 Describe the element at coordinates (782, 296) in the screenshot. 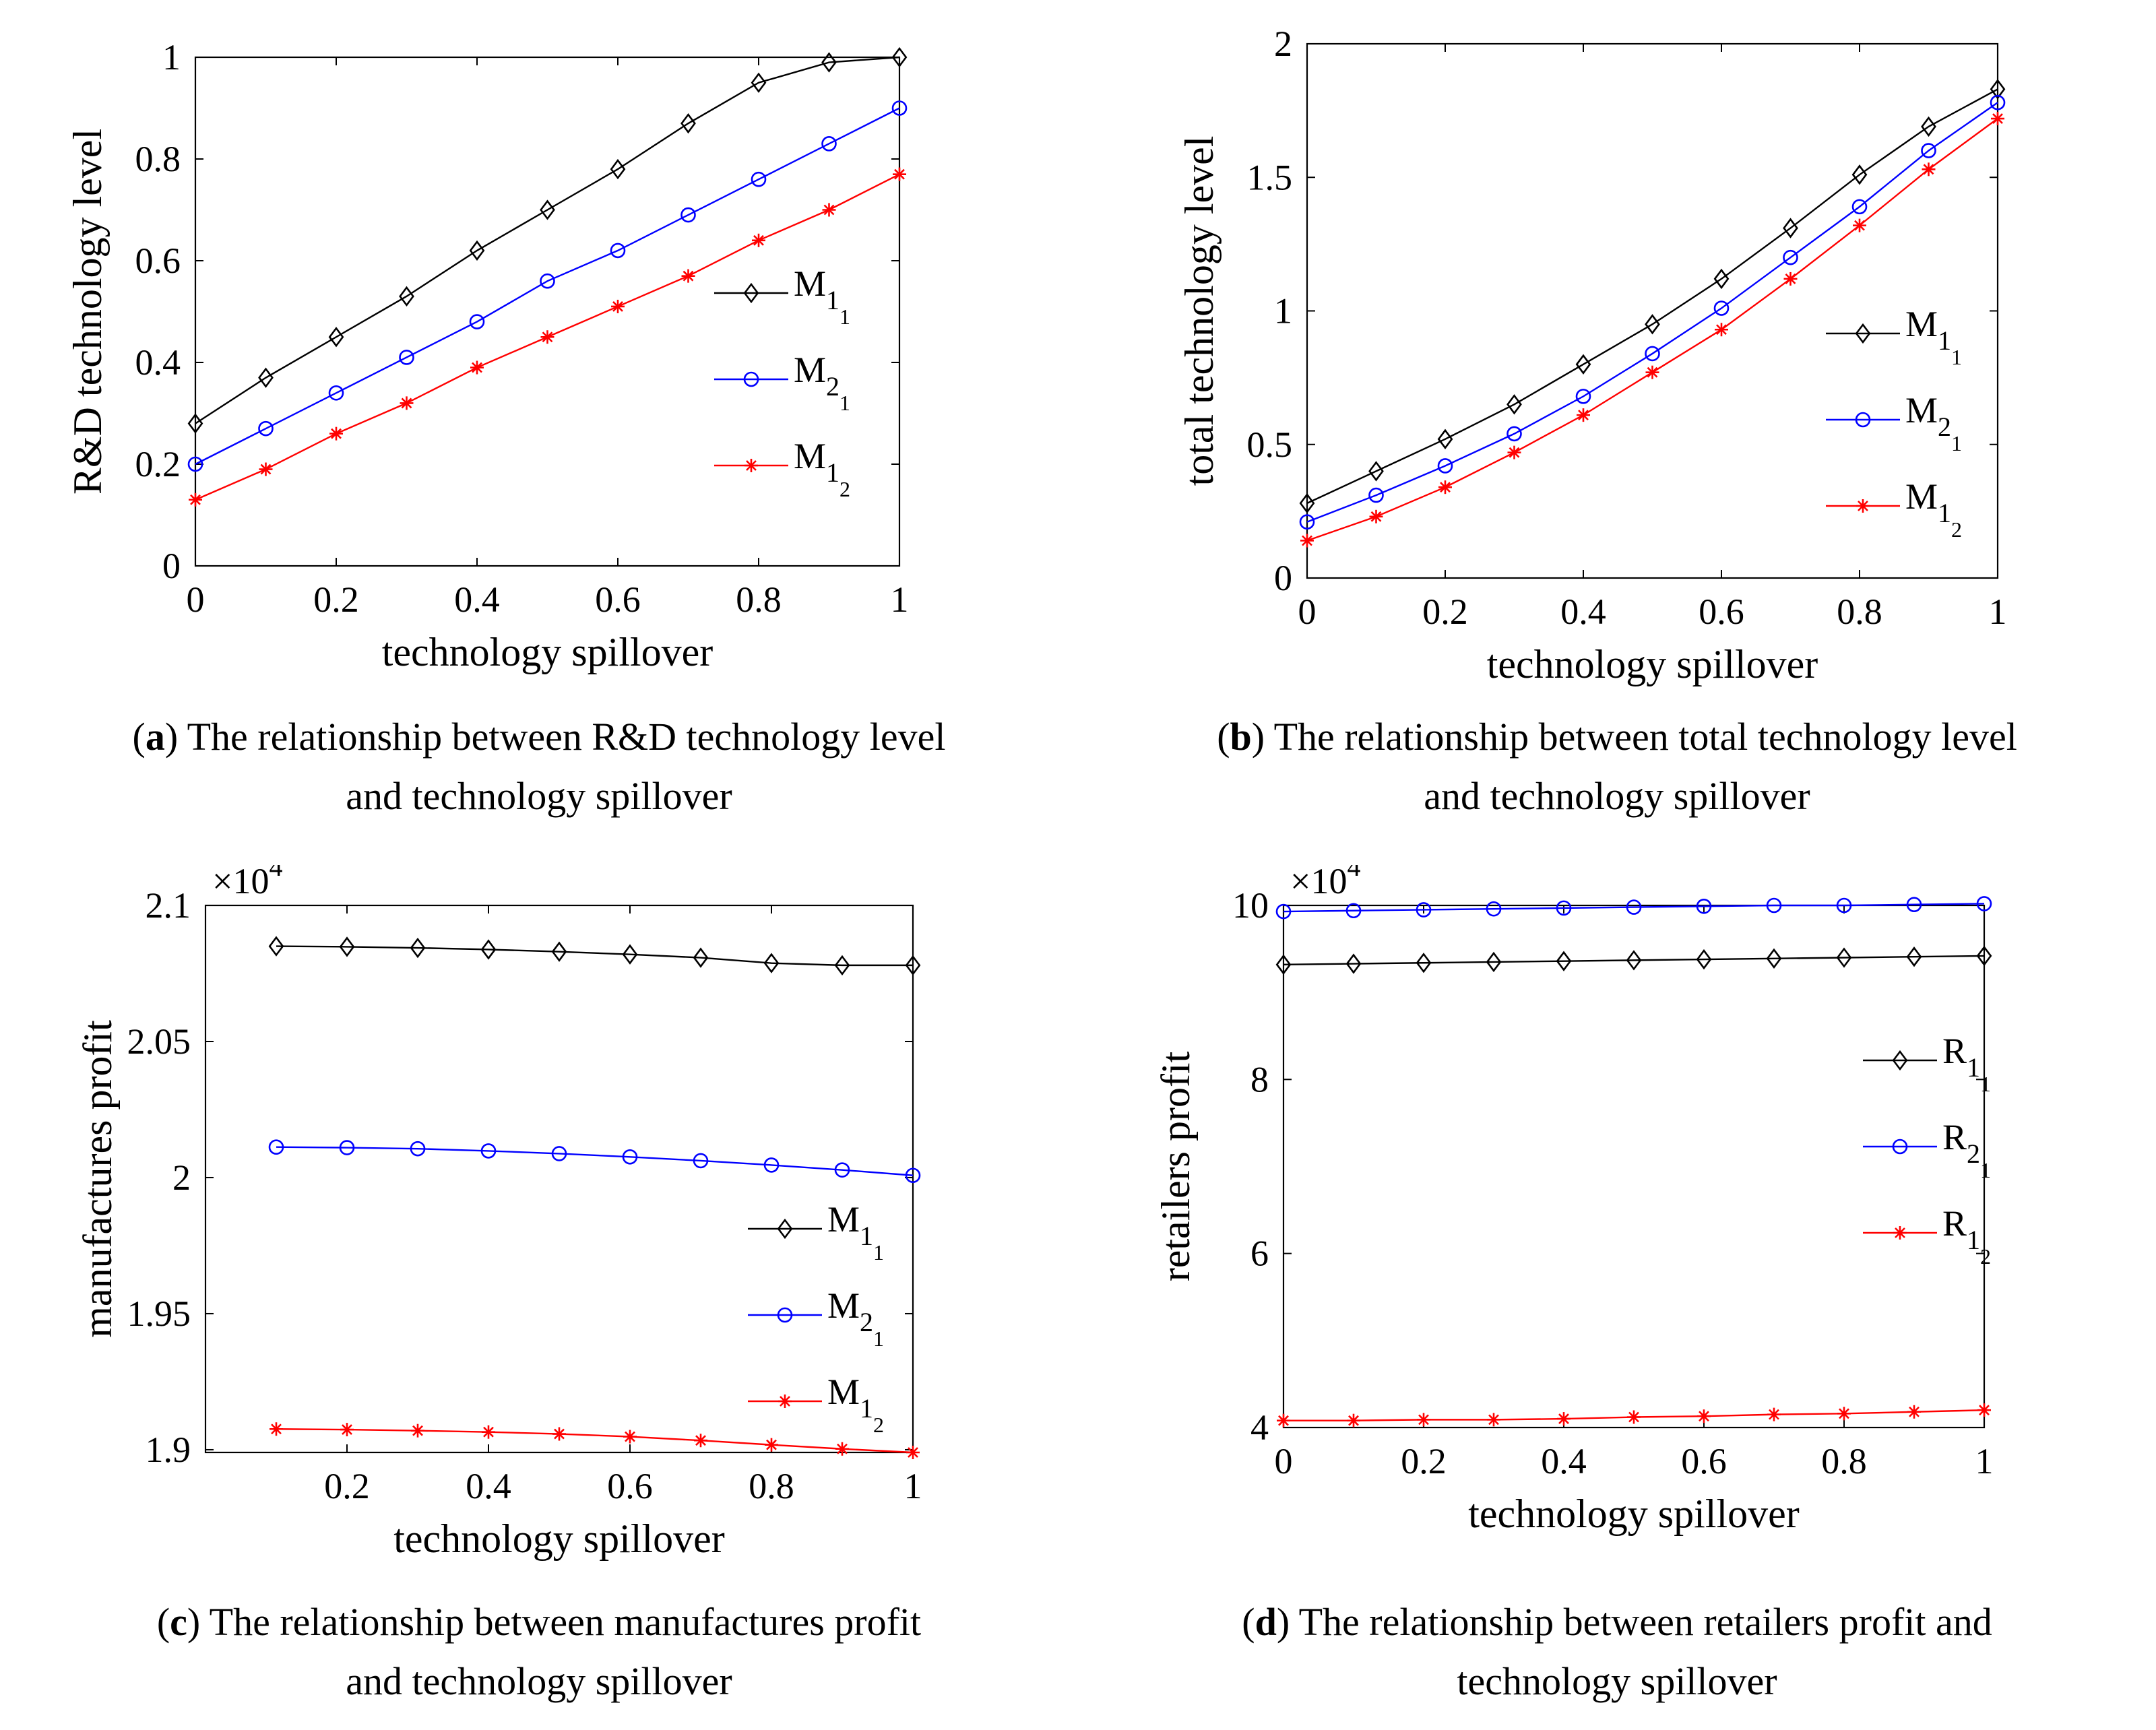

I see `legend-entry-M11-a: M11` at that location.